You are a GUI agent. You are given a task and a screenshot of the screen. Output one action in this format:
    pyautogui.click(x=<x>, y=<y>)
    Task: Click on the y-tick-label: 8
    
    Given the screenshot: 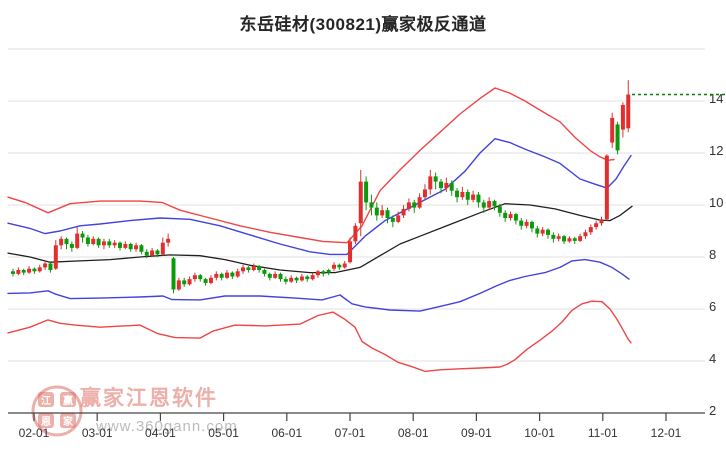 What is the action you would take?
    pyautogui.click(x=712, y=254)
    